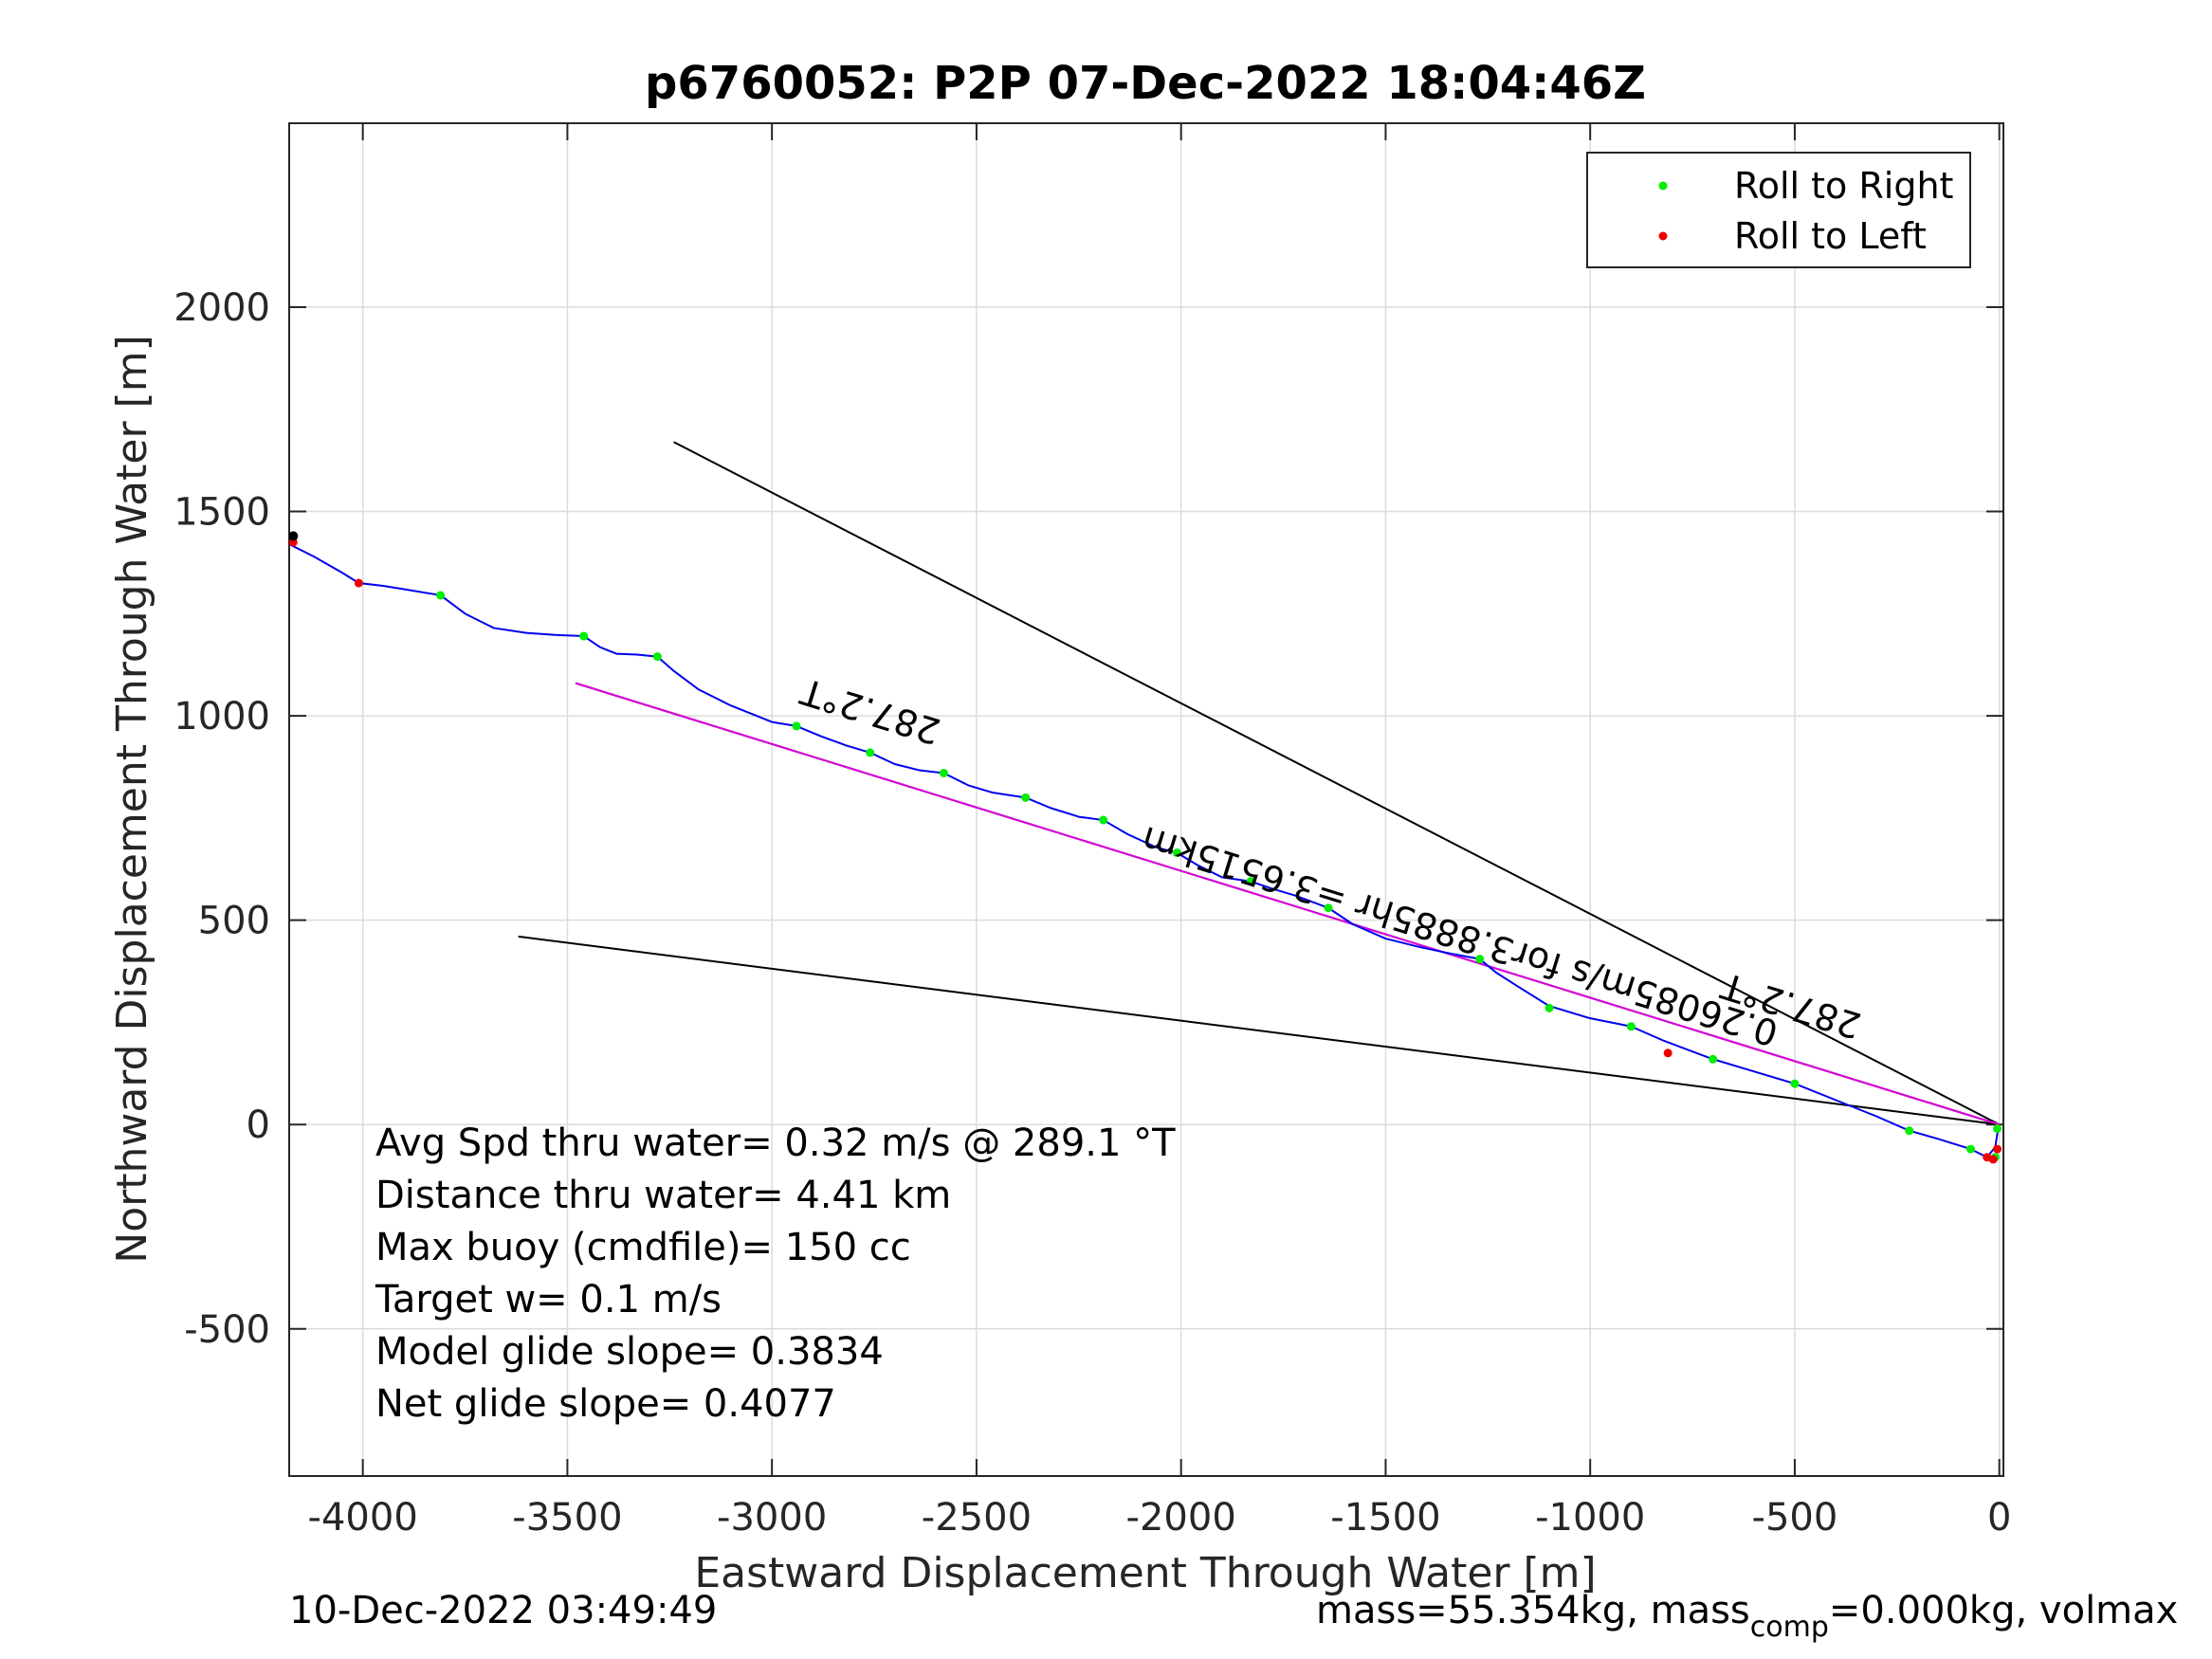 The image size is (2212, 1659). Describe the element at coordinates (258, 1125) in the screenshot. I see `y-tick-label: 0` at that location.